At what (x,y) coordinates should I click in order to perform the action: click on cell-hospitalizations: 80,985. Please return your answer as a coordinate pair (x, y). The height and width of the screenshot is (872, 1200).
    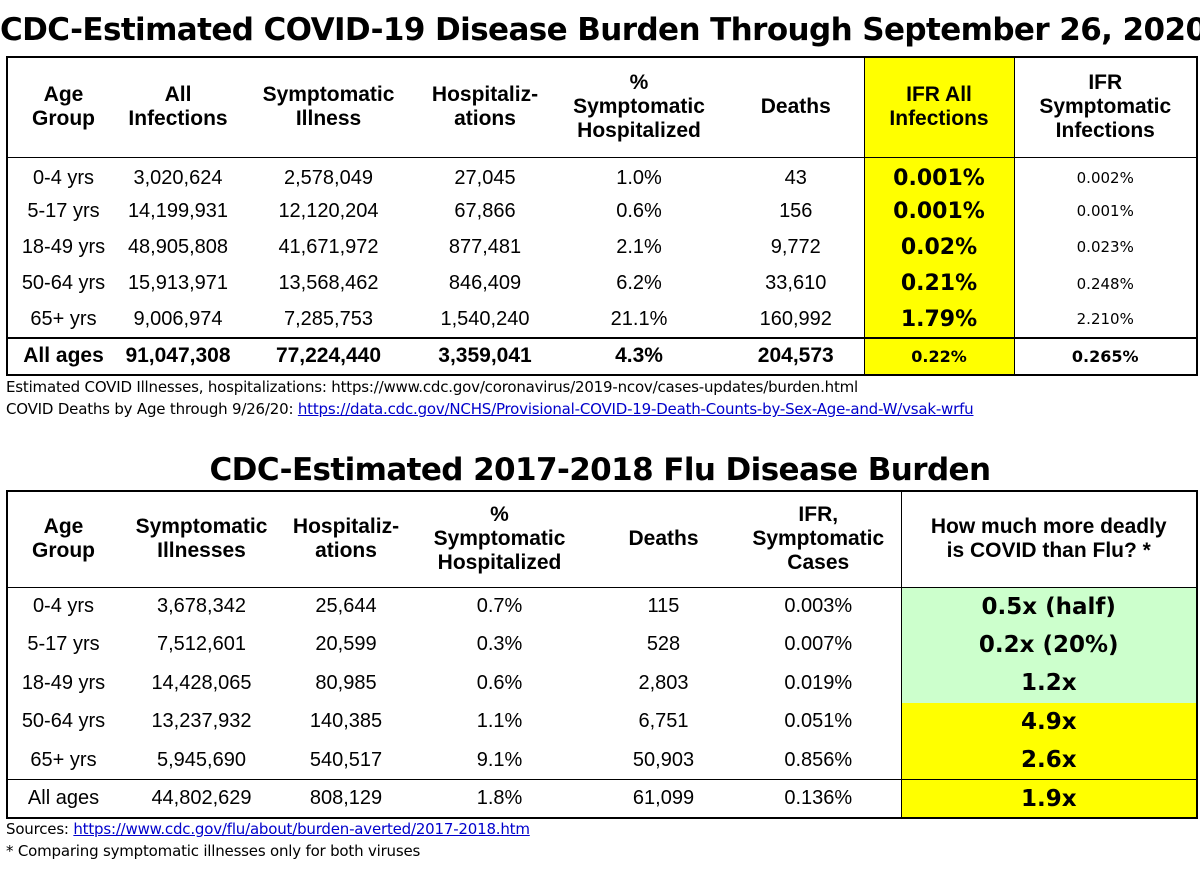
    Looking at the image, I should click on (346, 682).